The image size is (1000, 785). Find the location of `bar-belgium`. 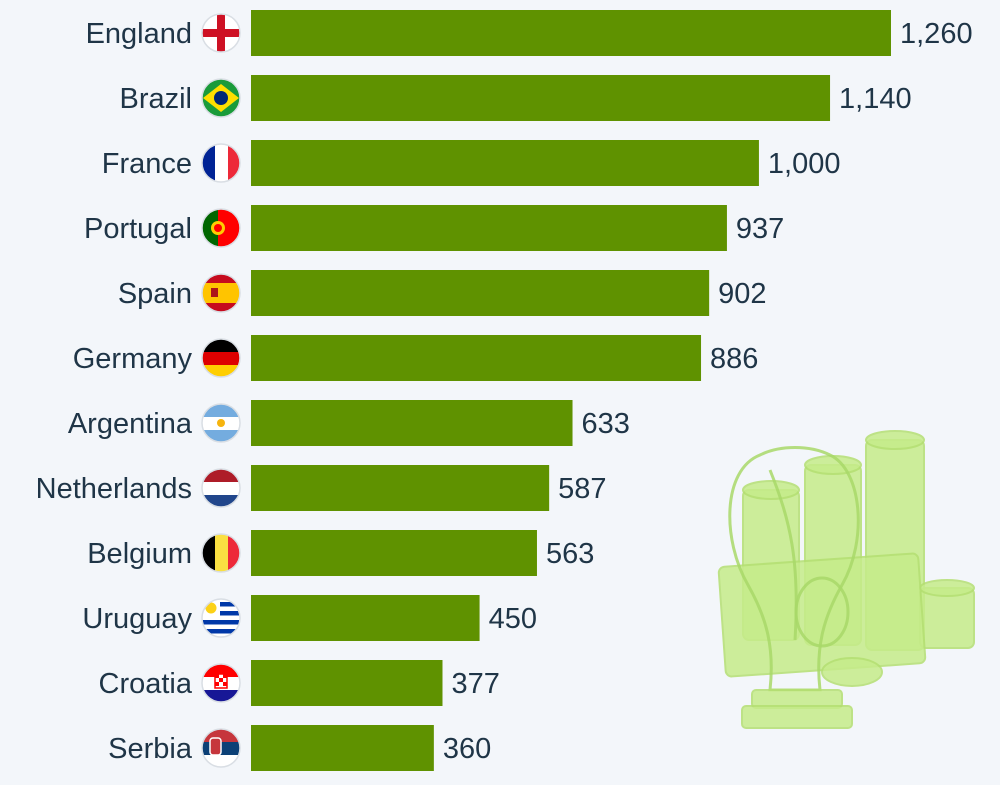

bar-belgium is located at coordinates (394, 553).